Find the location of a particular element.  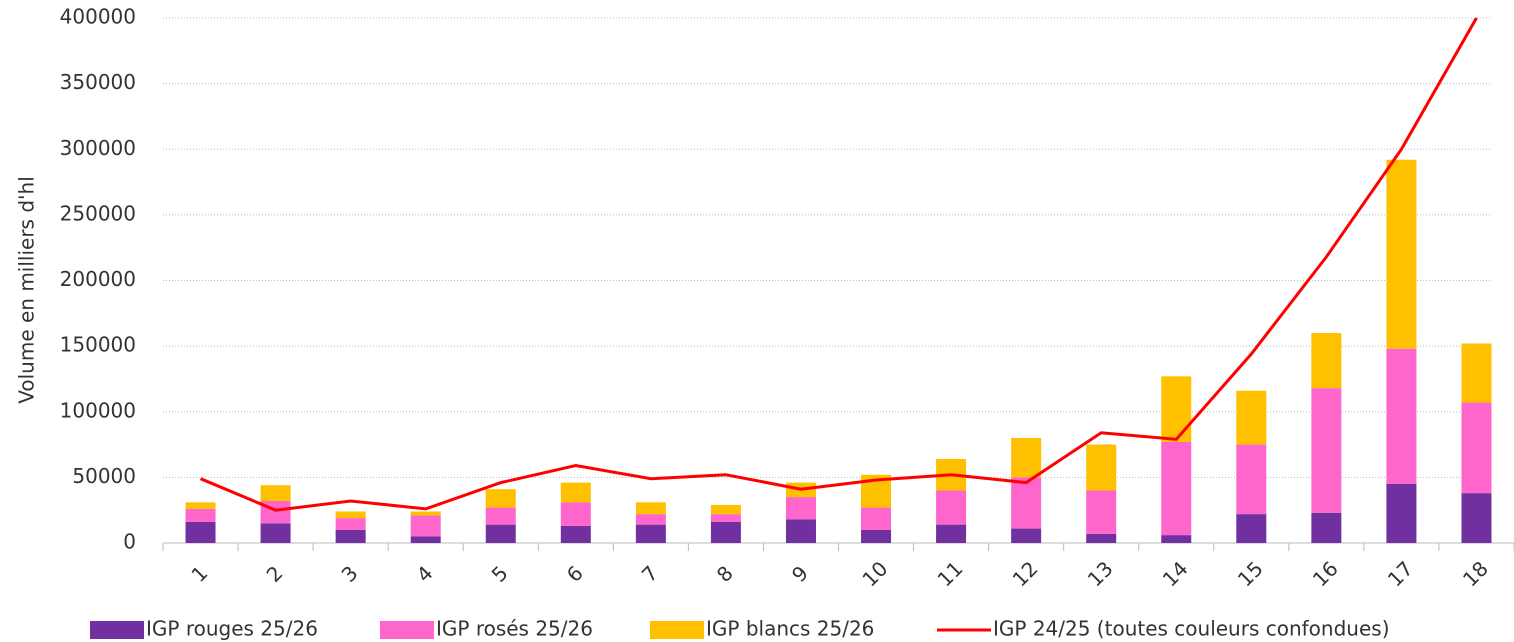

x-tick-label: 18 is located at coordinates (1475, 573).